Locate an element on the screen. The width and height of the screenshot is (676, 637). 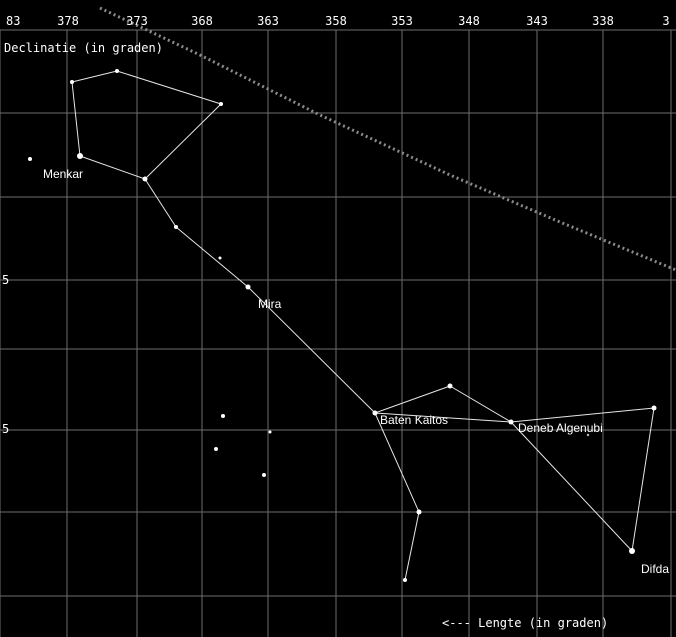
edge-s1-s2 is located at coordinates (94, 76).